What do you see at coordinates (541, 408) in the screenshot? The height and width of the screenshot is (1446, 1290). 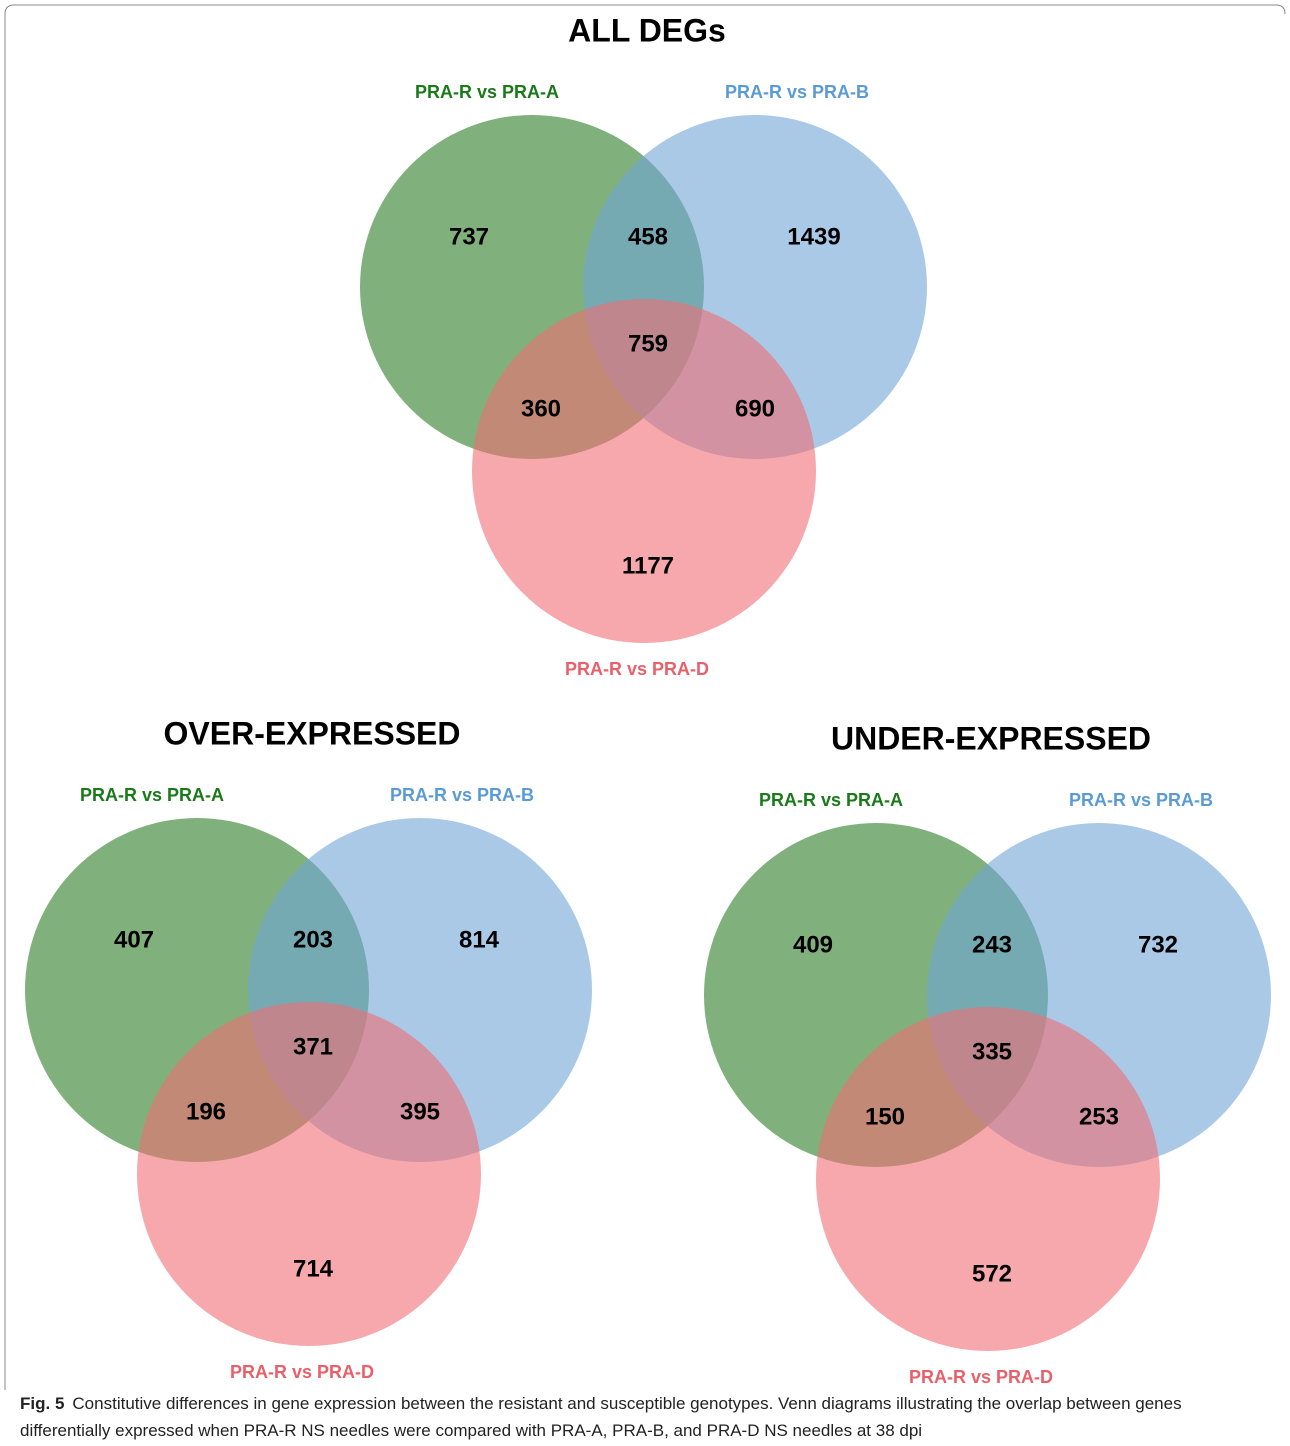 I see `region-count: 360` at bounding box center [541, 408].